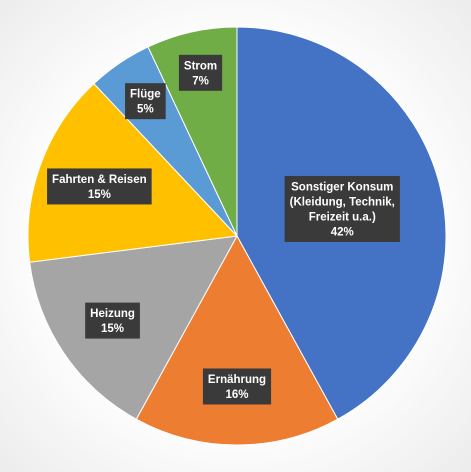  Describe the element at coordinates (342, 217) in the screenshot. I see `data-label-text: Freizeit u.a.)` at that location.